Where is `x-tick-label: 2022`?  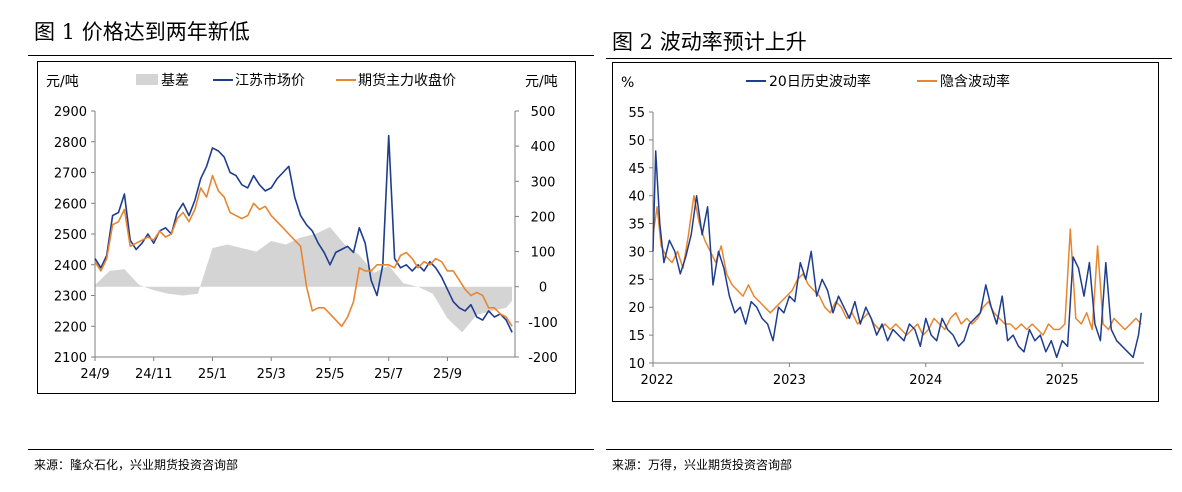 x-tick-label: 2022 is located at coordinates (656, 380).